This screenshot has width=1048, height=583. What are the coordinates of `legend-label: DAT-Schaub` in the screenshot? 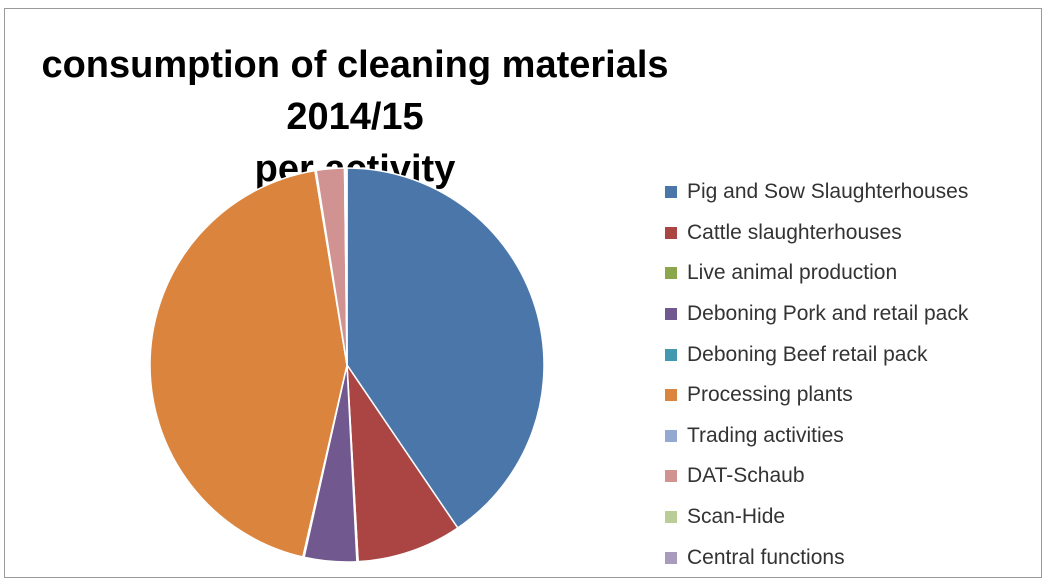 It's located at (746, 476).